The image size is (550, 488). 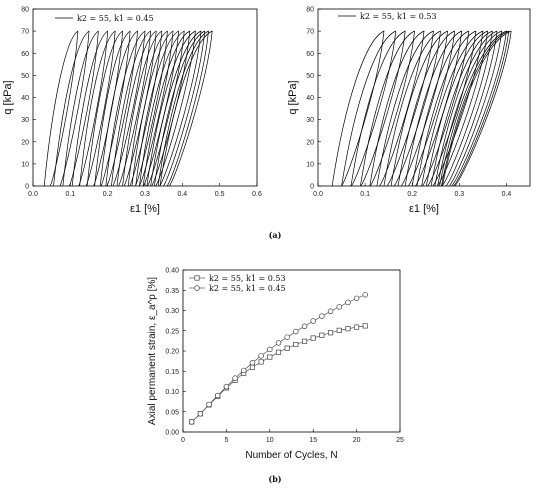 What do you see at coordinates (270, 440) in the screenshot?
I see `x-tick-label: 10` at bounding box center [270, 440].